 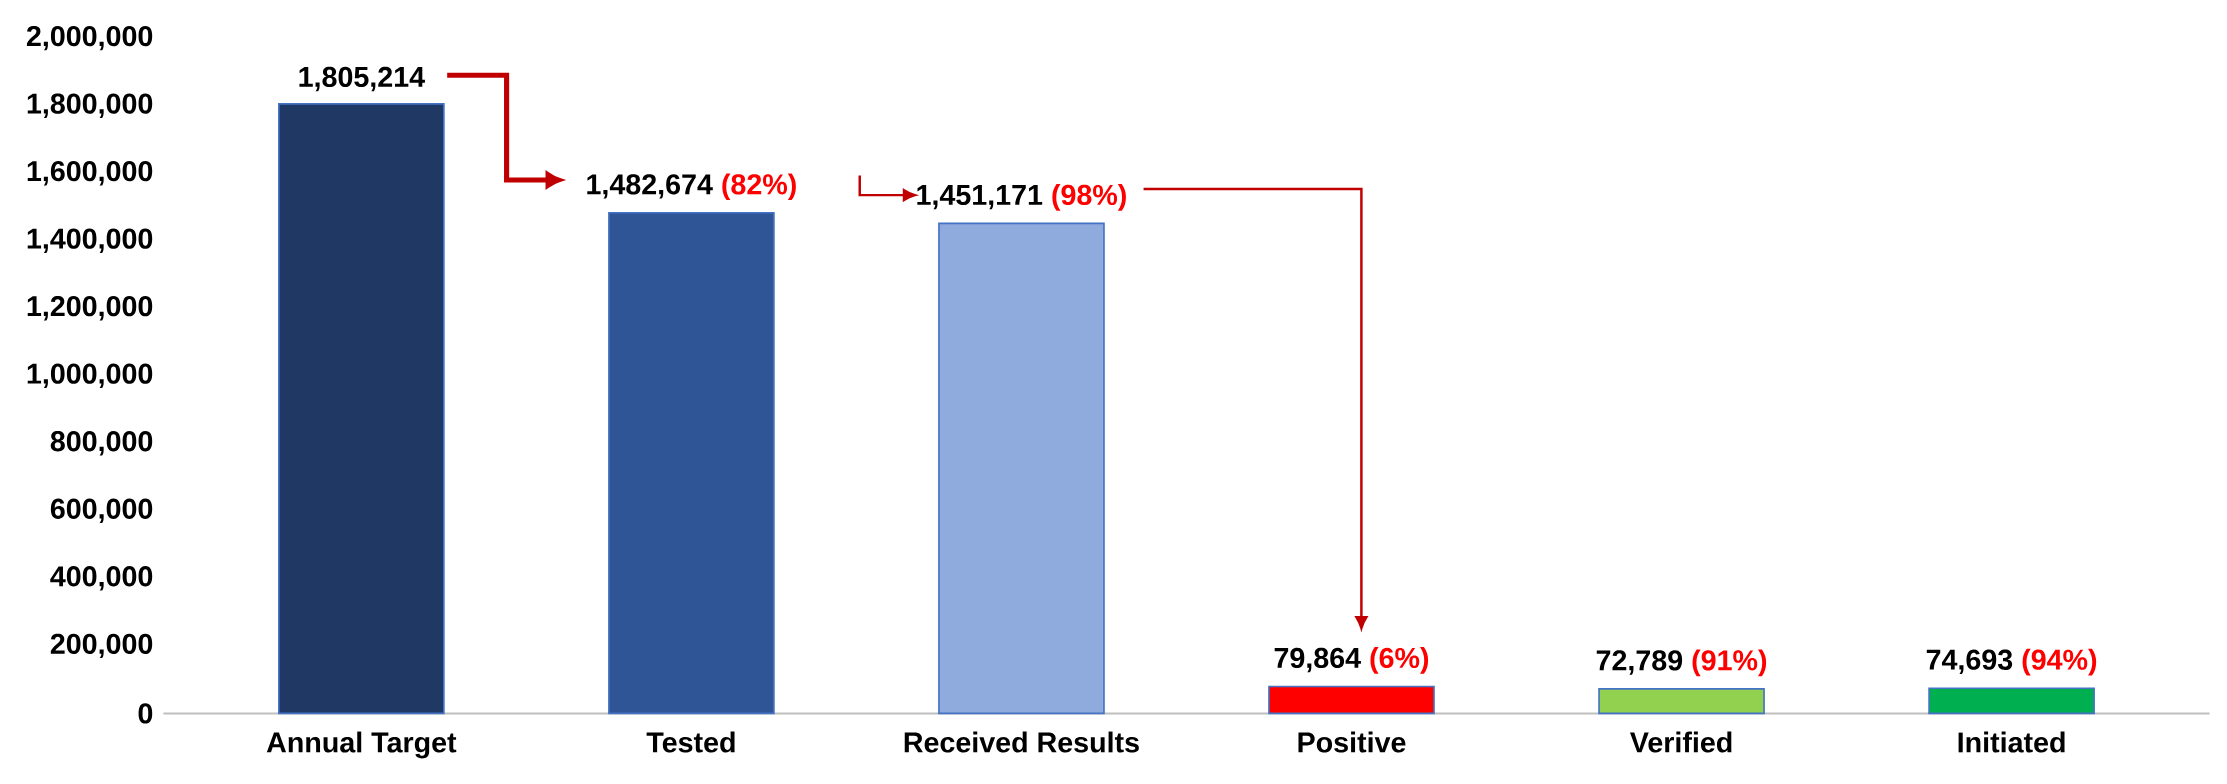 What do you see at coordinates (101, 443) in the screenshot?
I see `y-tick-label: 800,000` at bounding box center [101, 443].